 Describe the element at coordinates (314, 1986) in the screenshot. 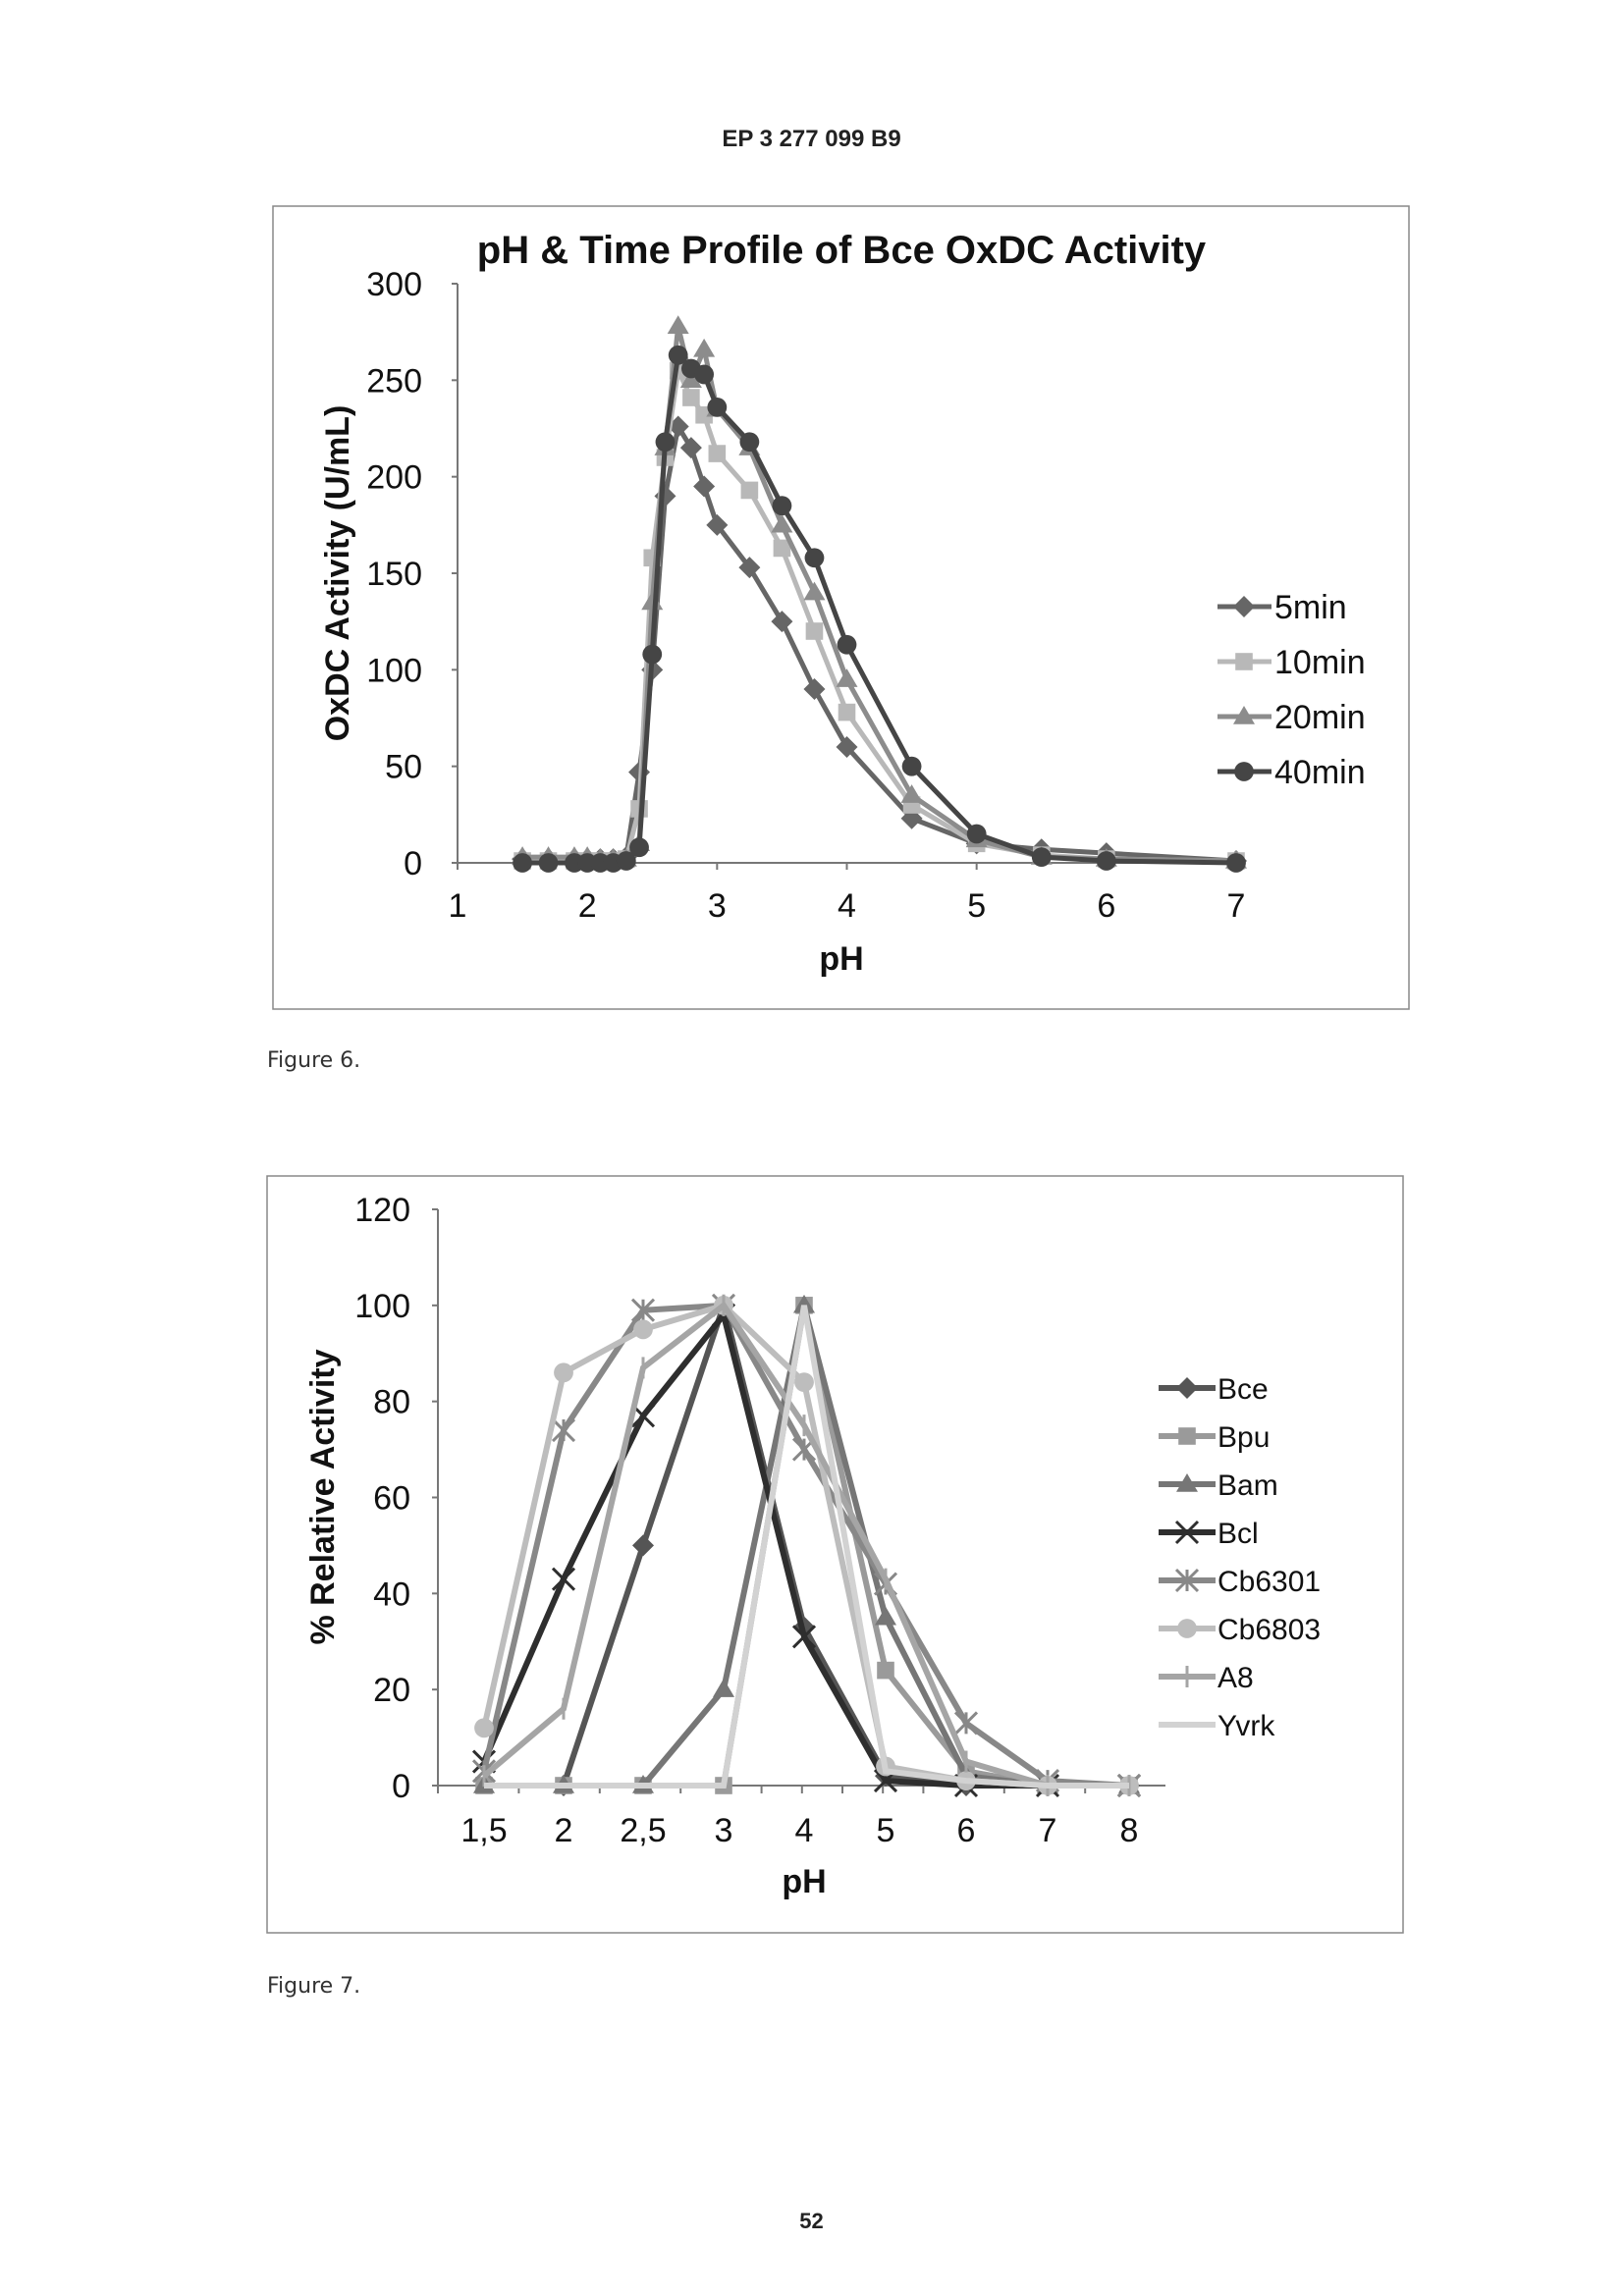

I see `figure-7-caption: Figure 7.` at that location.